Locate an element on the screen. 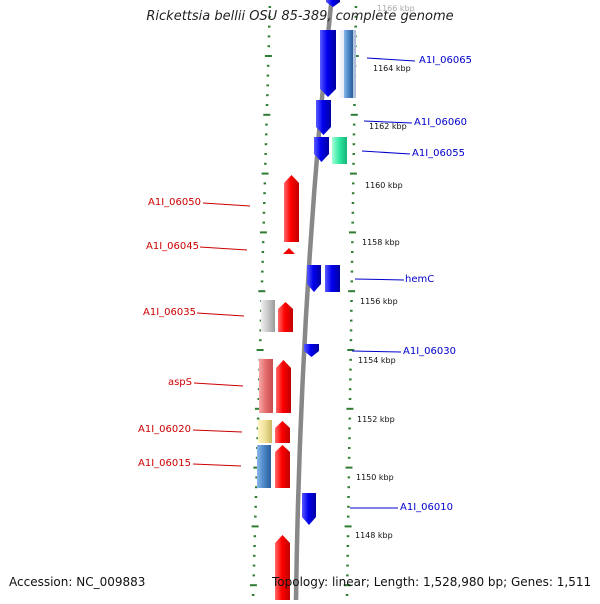  gene-a1i-06035-b is located at coordinates (268, 316).